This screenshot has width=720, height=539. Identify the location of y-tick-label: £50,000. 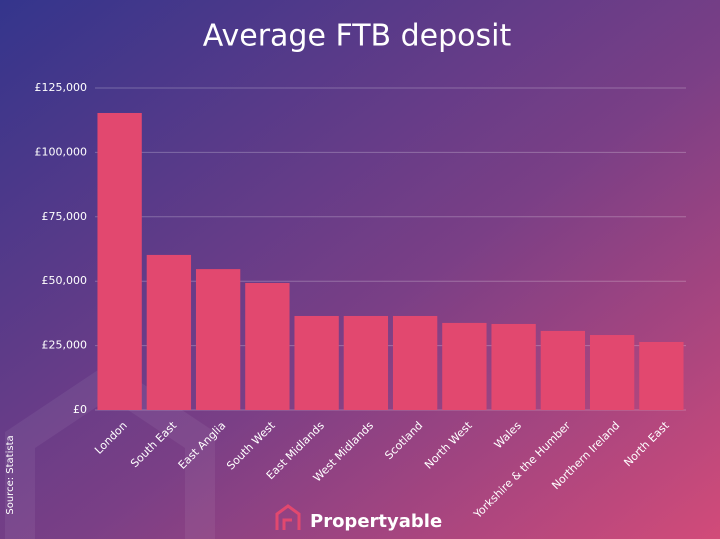
(65, 280).